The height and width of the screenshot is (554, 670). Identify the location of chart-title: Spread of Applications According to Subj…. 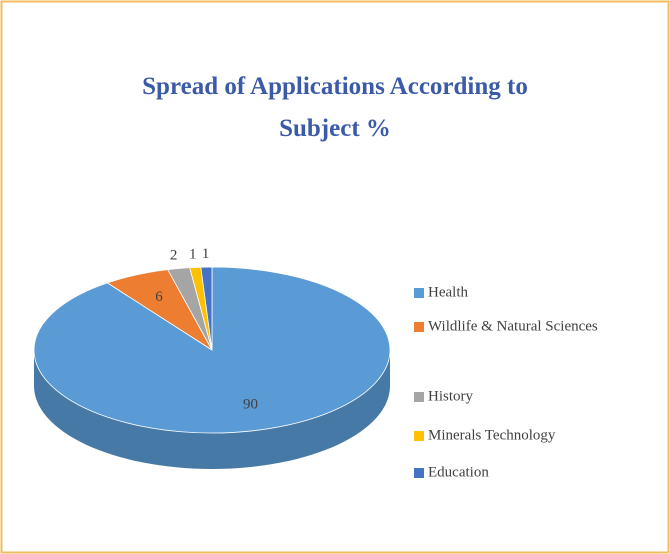
(335, 107).